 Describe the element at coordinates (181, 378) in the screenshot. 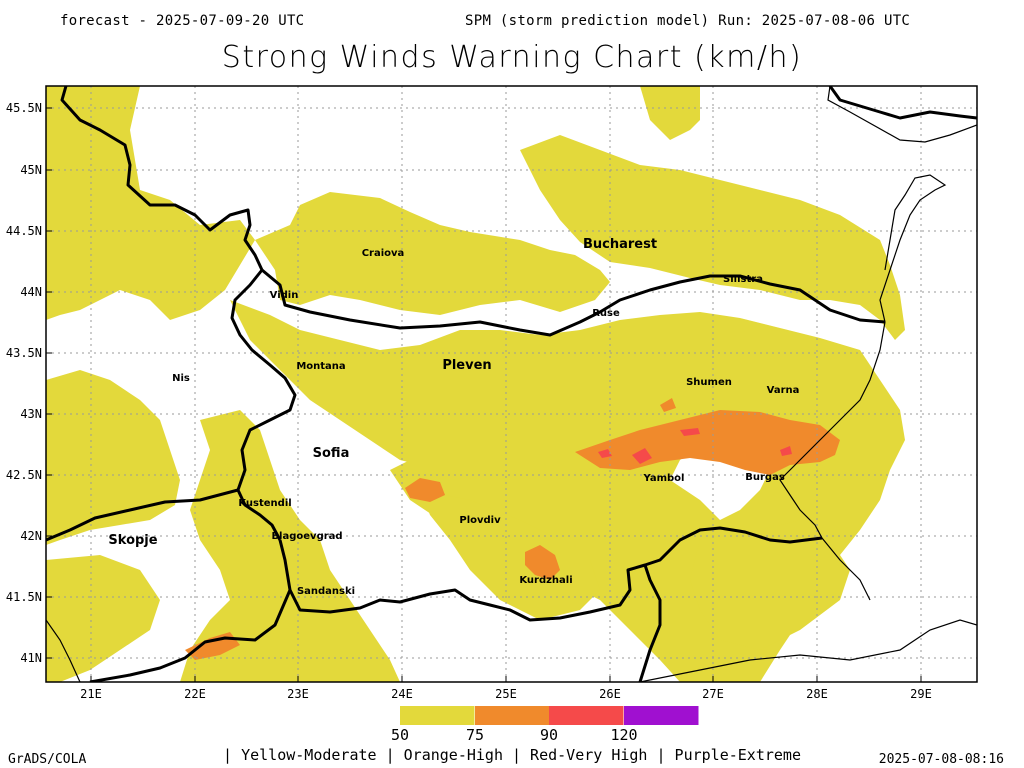

I see `city-label-nis: Nis` at that location.